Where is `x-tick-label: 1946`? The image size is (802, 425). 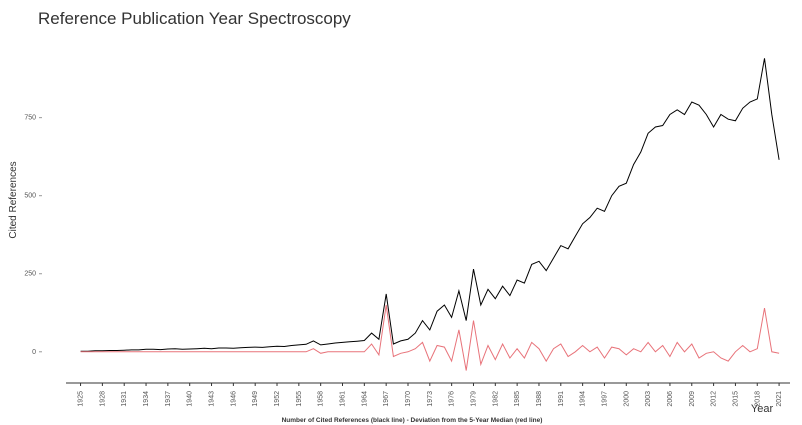 x-tick-label: 1946 is located at coordinates (233, 399).